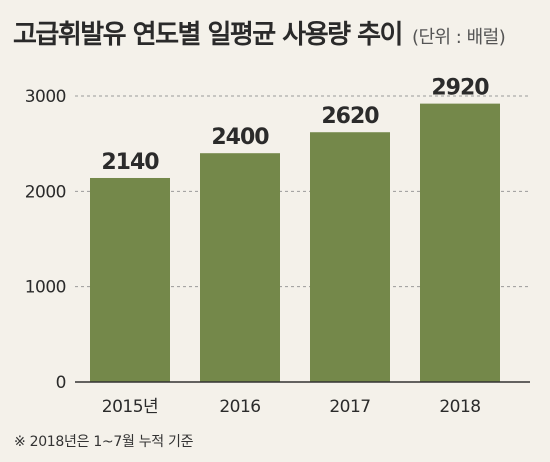 The width and height of the screenshot is (550, 462). What do you see at coordinates (458, 37) in the screenshot?
I see `unit-note: (단위 : 배럴)` at bounding box center [458, 37].